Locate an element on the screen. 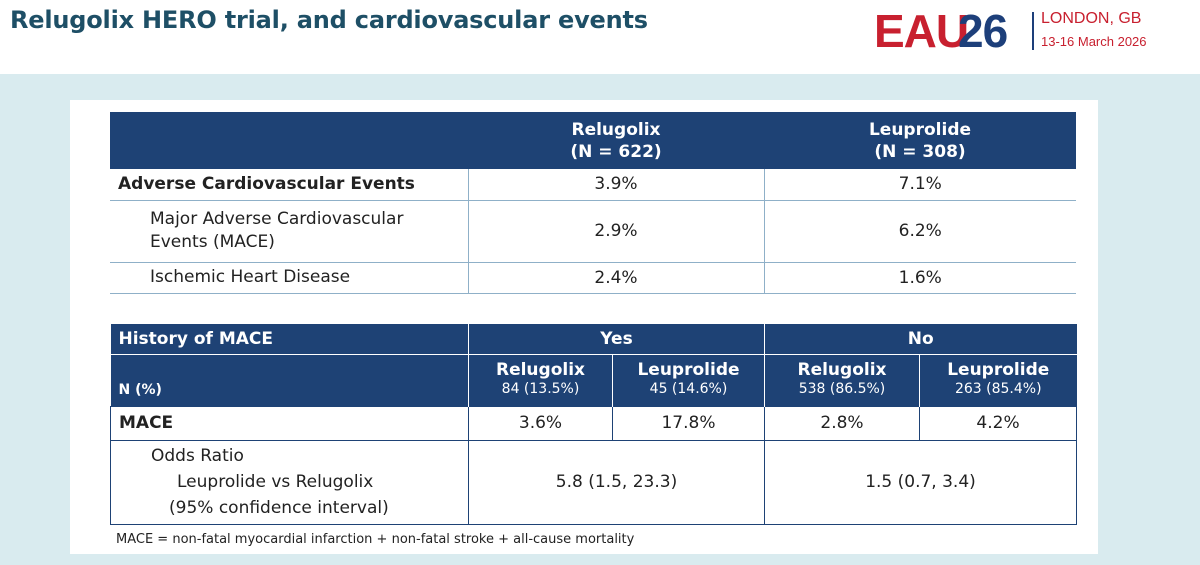 Image resolution: width=1200 pixels, height=565 pixels. cell-value: 1.5 (0.7, 3.4) is located at coordinates (920, 482).